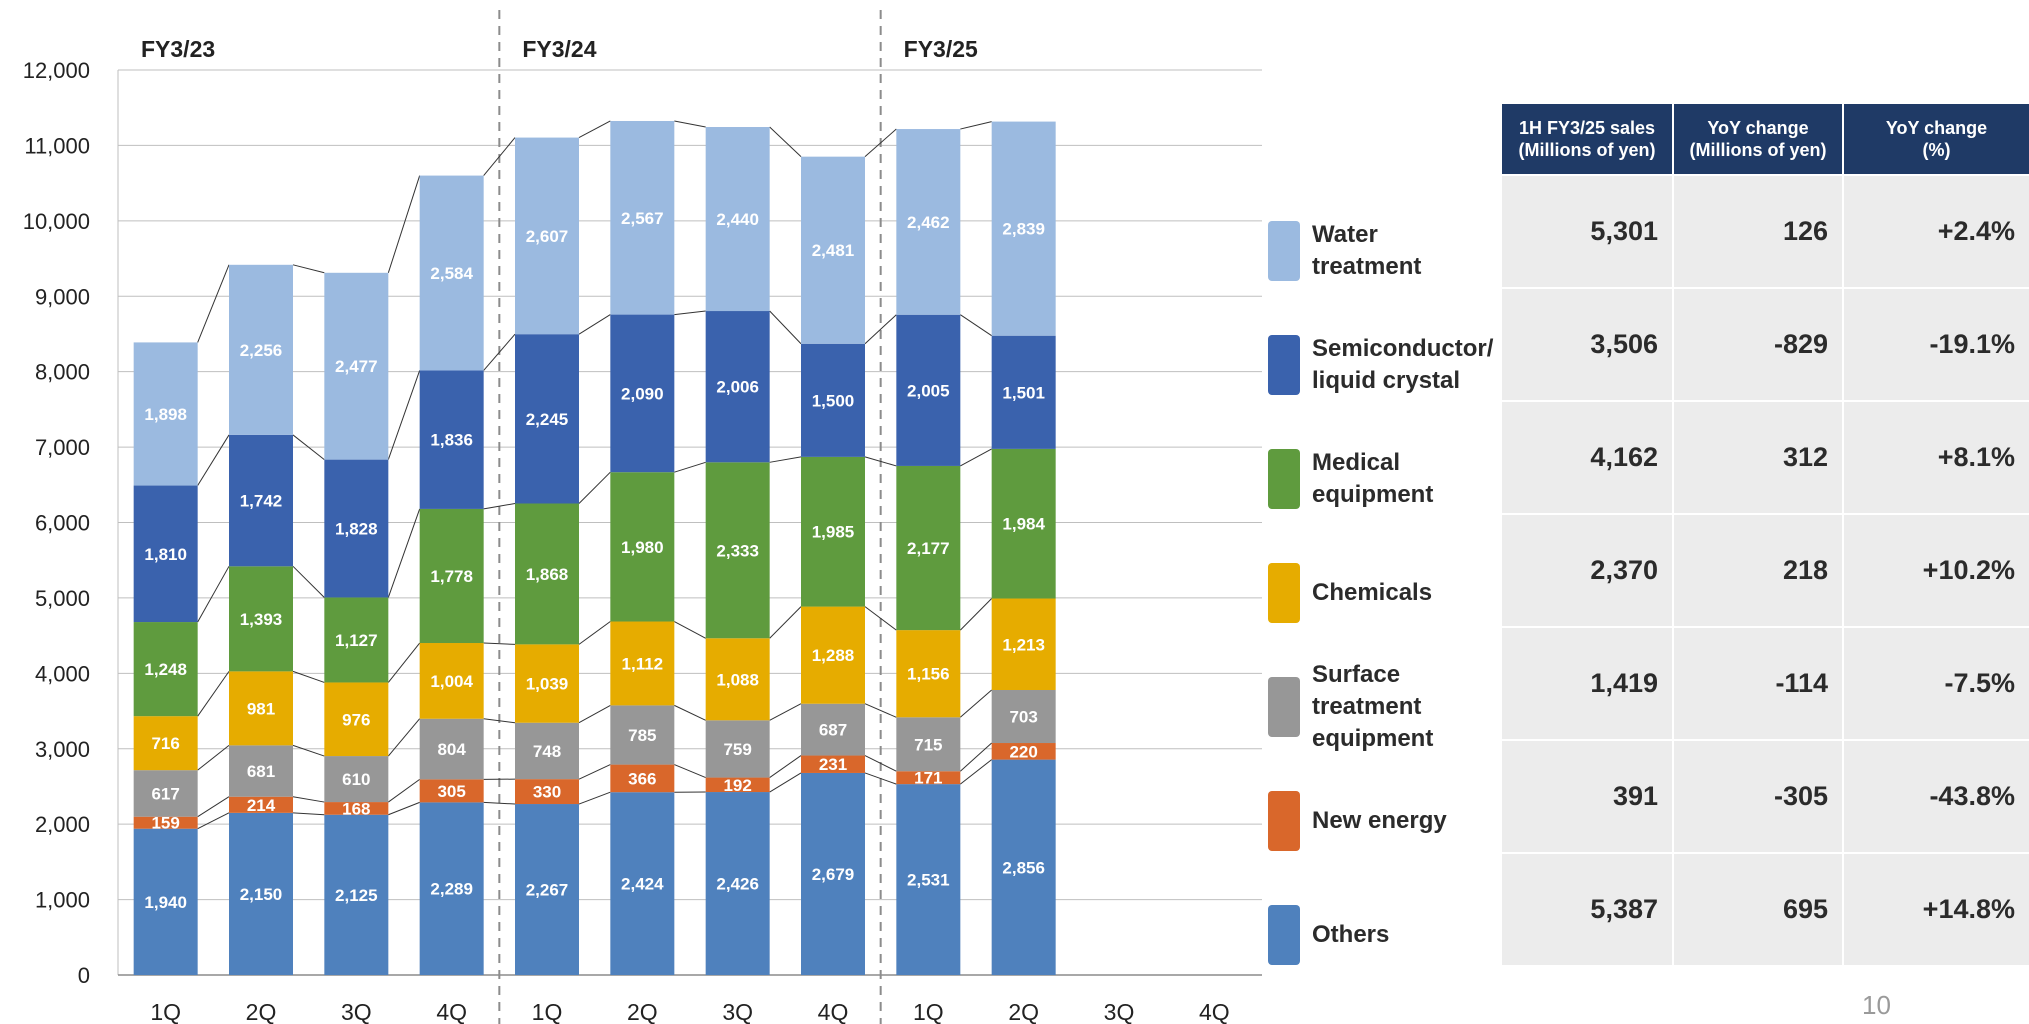  What do you see at coordinates (1759, 570) in the screenshot?
I see `cell-yoy-yen: 218` at bounding box center [1759, 570].